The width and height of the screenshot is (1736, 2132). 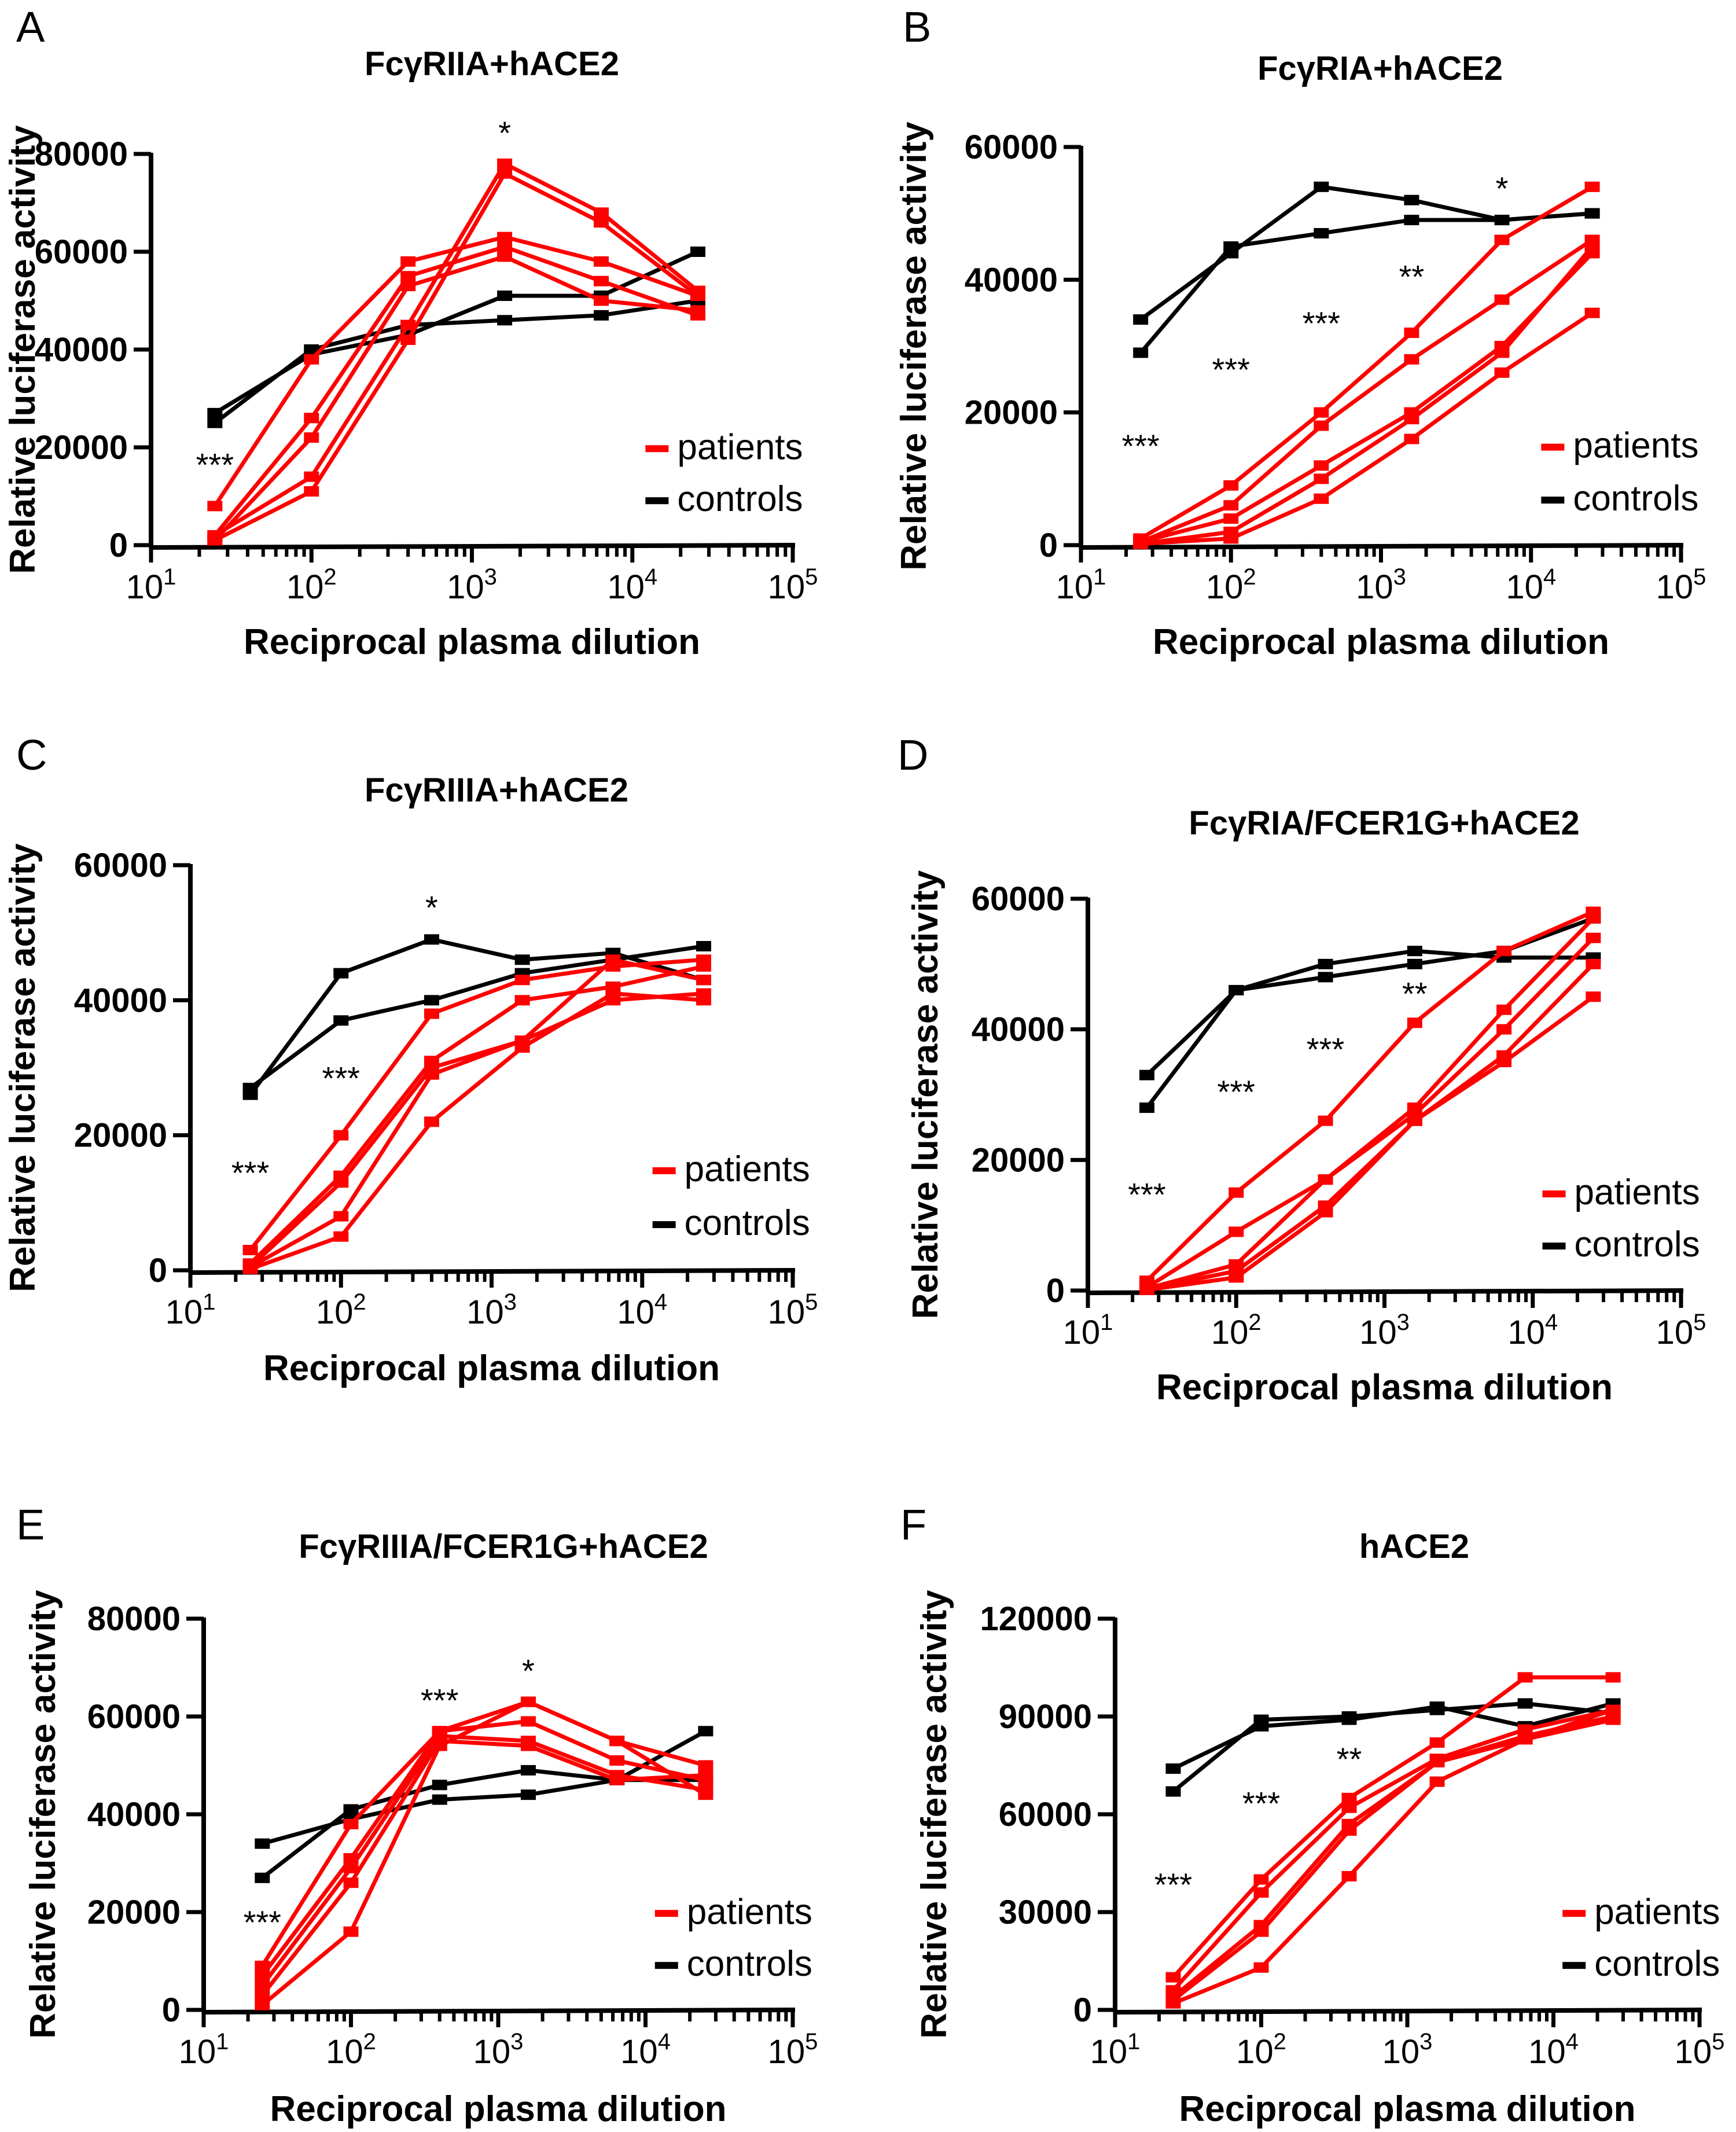 What do you see at coordinates (1349, 1759) in the screenshot?
I see `significance-label: **` at bounding box center [1349, 1759].